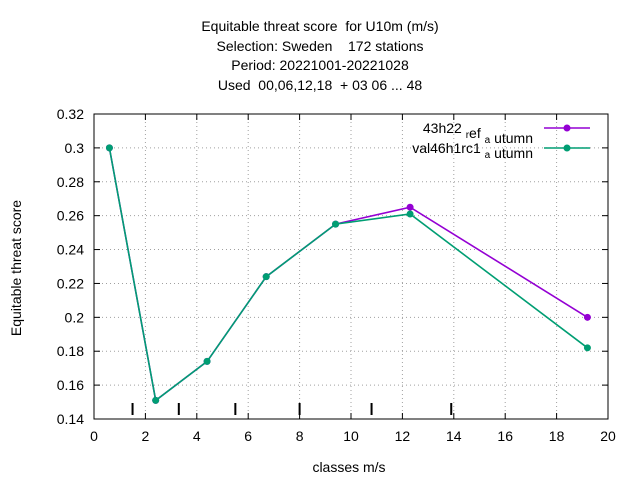 The width and height of the screenshot is (640, 480). Describe the element at coordinates (70, 114) in the screenshot. I see `y-tick-label-9: 0.32` at that location.